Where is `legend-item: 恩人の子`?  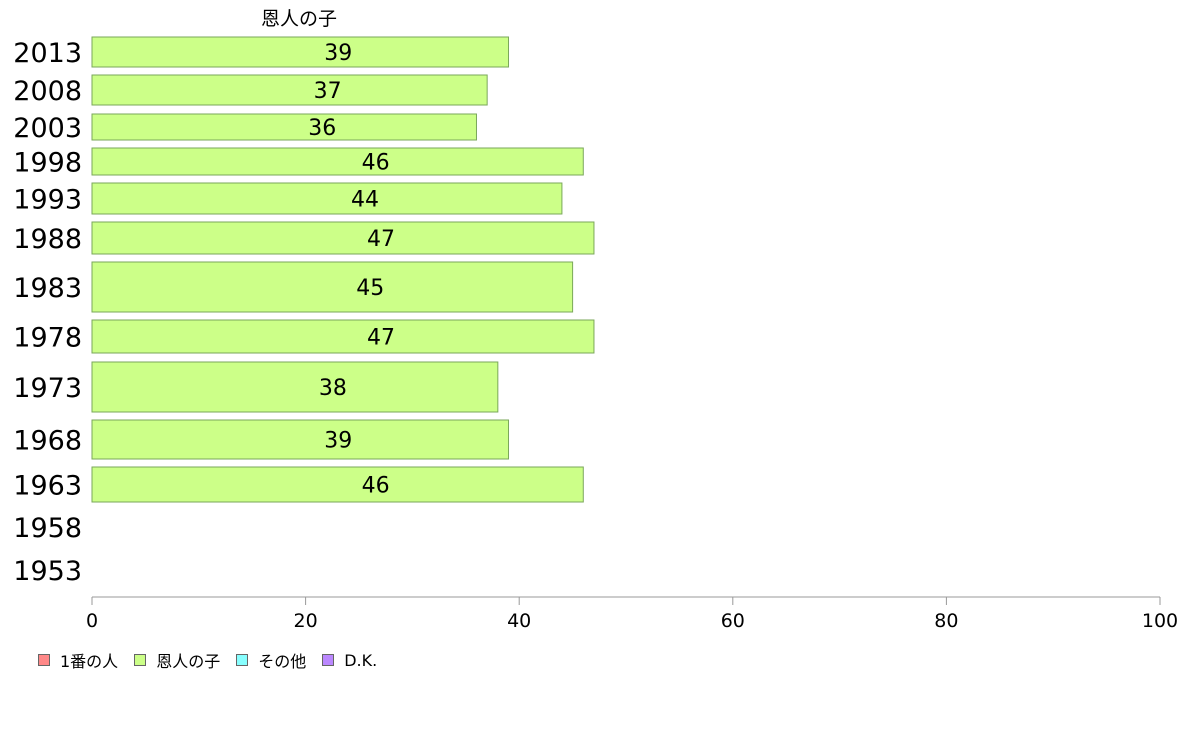 legend-item: 恩人の子 is located at coordinates (177, 660).